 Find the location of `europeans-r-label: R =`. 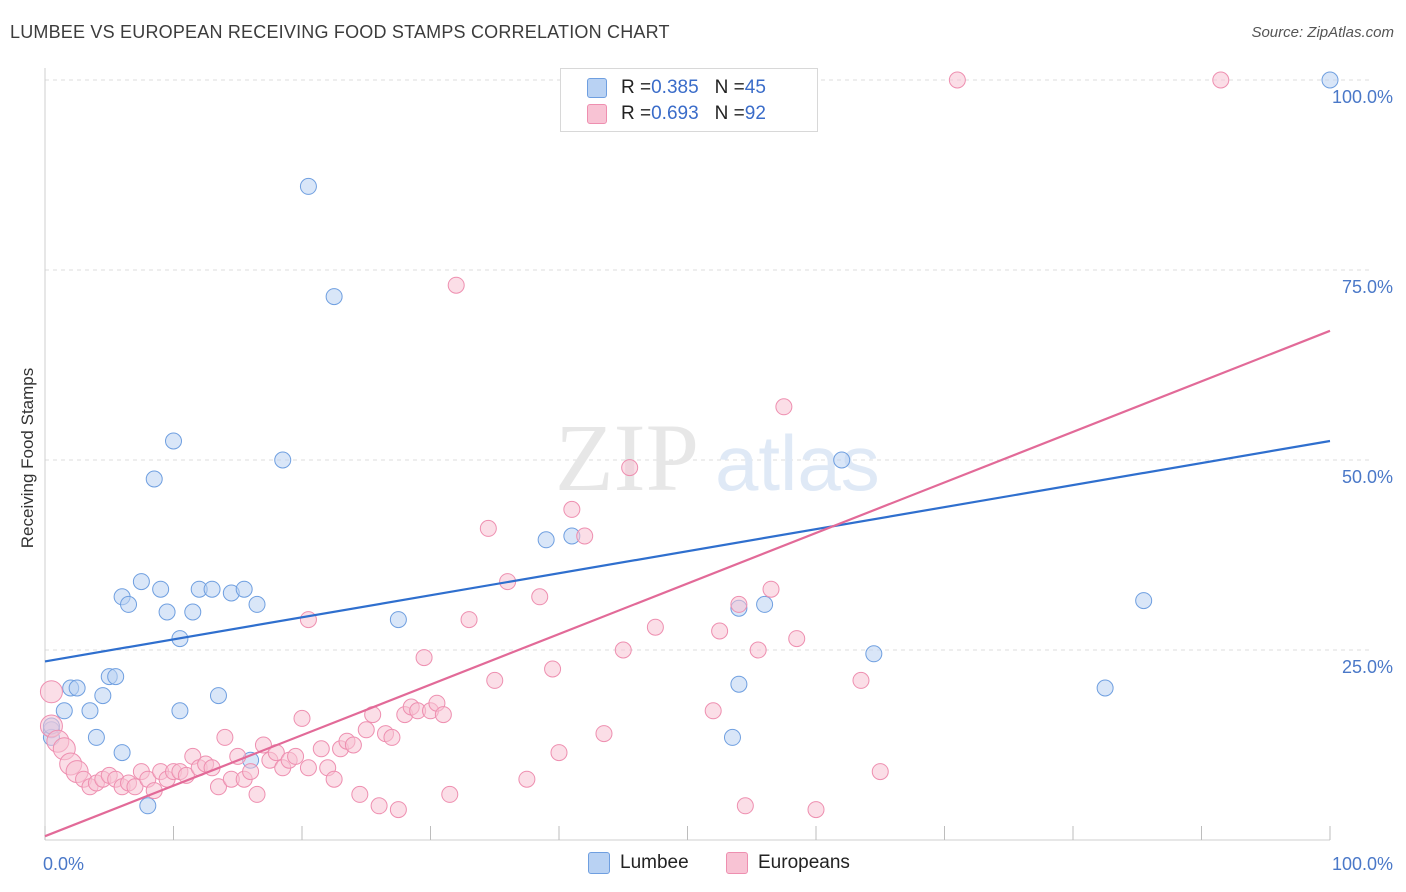

europeans-r-label: R = is located at coordinates (636, 113).